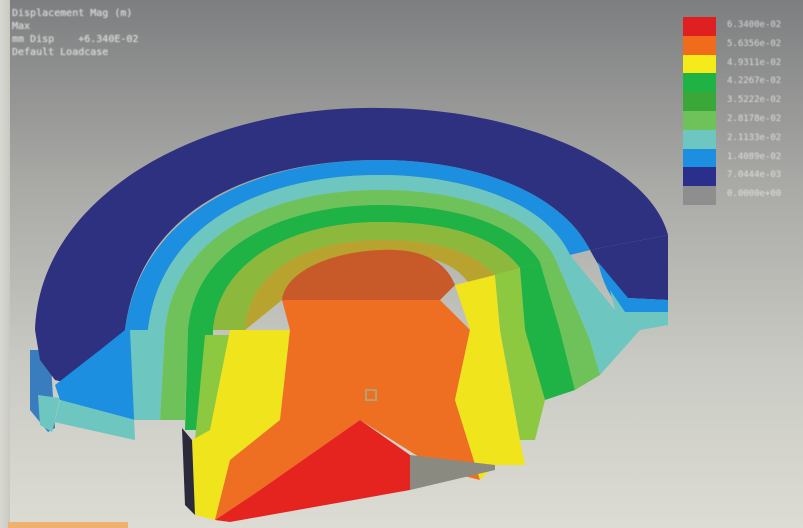  I want to click on cut-right-light, so click(570, 324).